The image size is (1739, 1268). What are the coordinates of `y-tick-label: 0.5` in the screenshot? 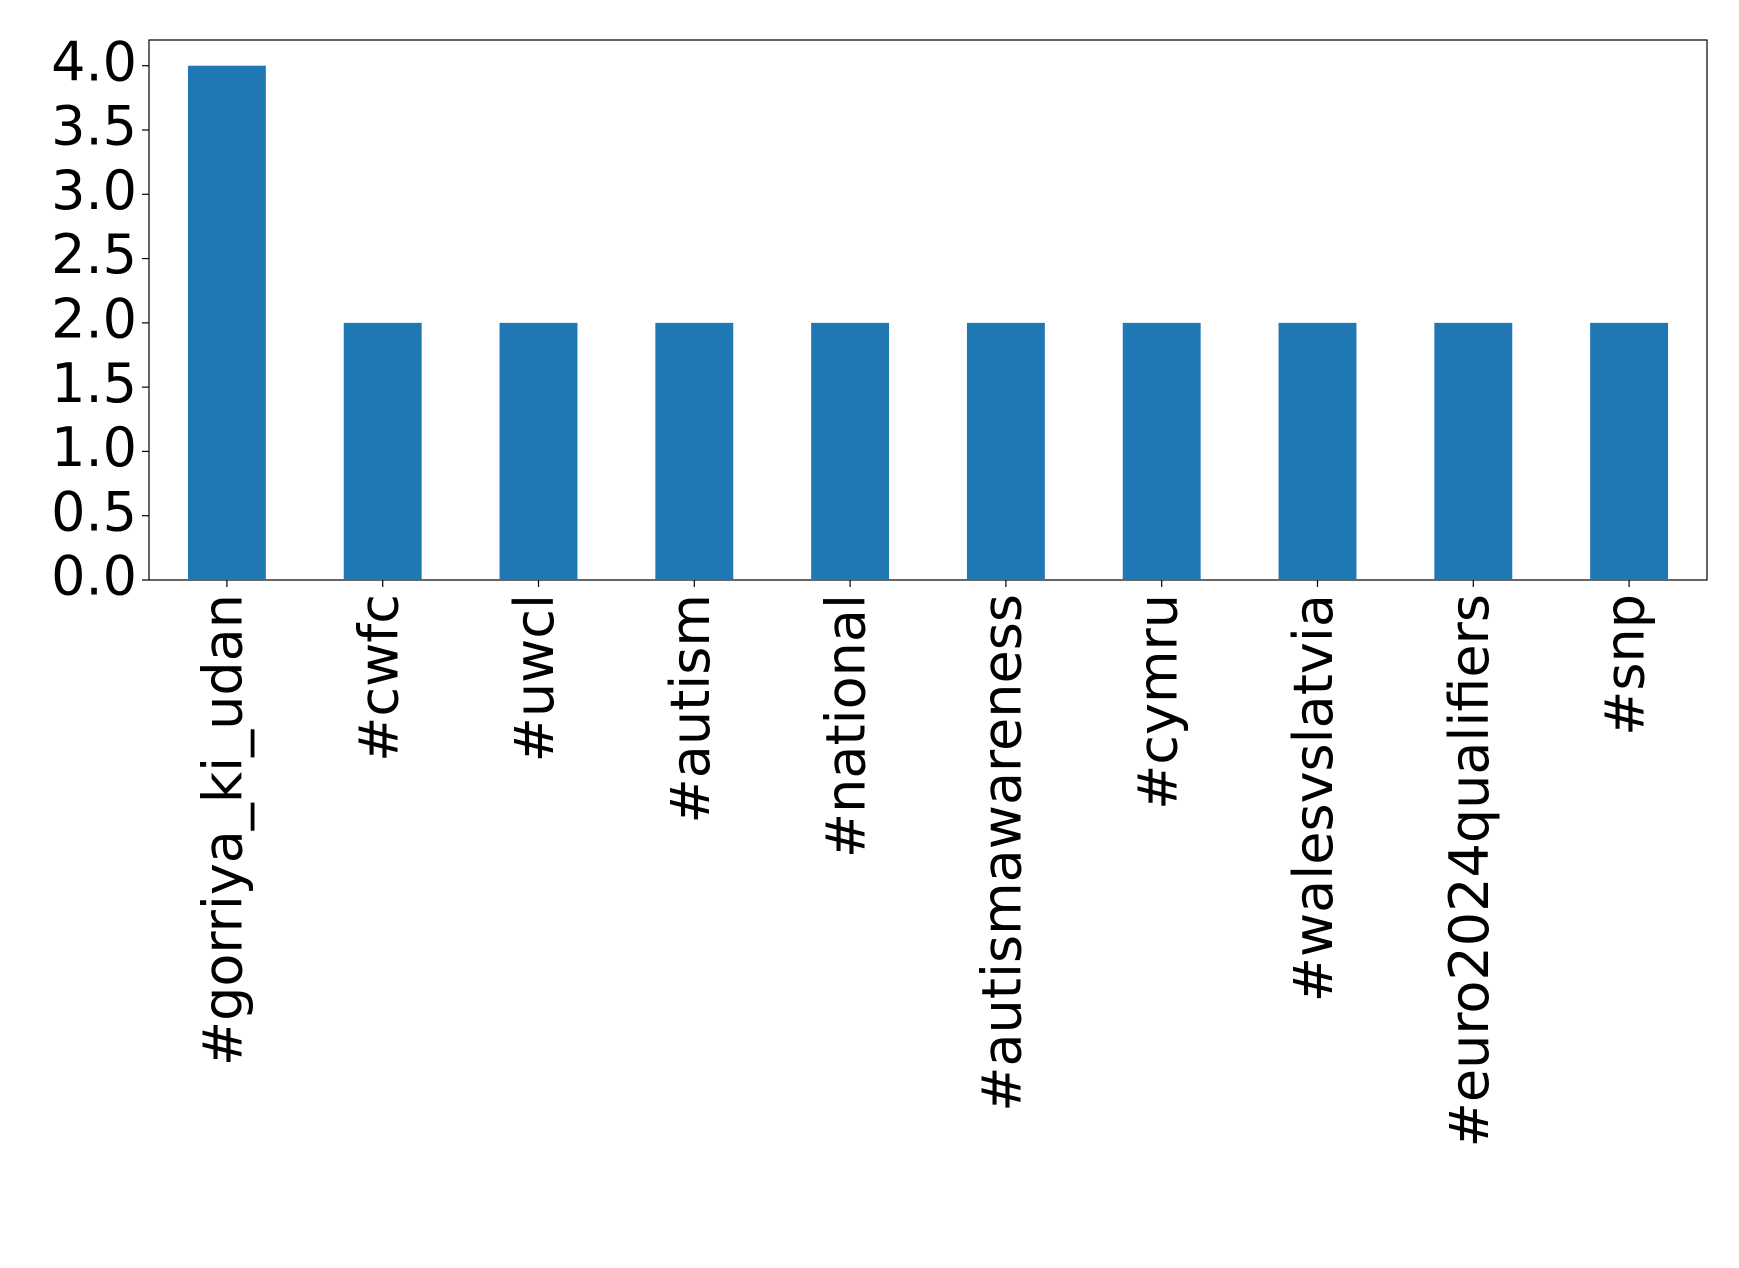 It's located at (94, 511).